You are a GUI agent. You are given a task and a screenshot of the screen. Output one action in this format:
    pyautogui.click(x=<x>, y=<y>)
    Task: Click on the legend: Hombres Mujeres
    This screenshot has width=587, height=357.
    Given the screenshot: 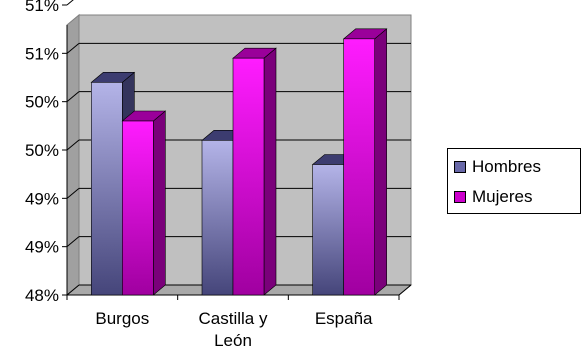 What is the action you would take?
    pyautogui.click(x=514, y=181)
    